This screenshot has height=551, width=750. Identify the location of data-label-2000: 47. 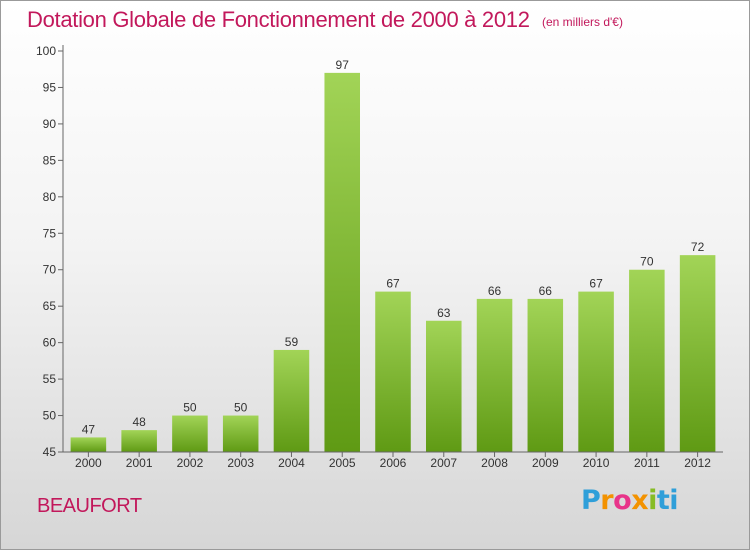
(89, 429).